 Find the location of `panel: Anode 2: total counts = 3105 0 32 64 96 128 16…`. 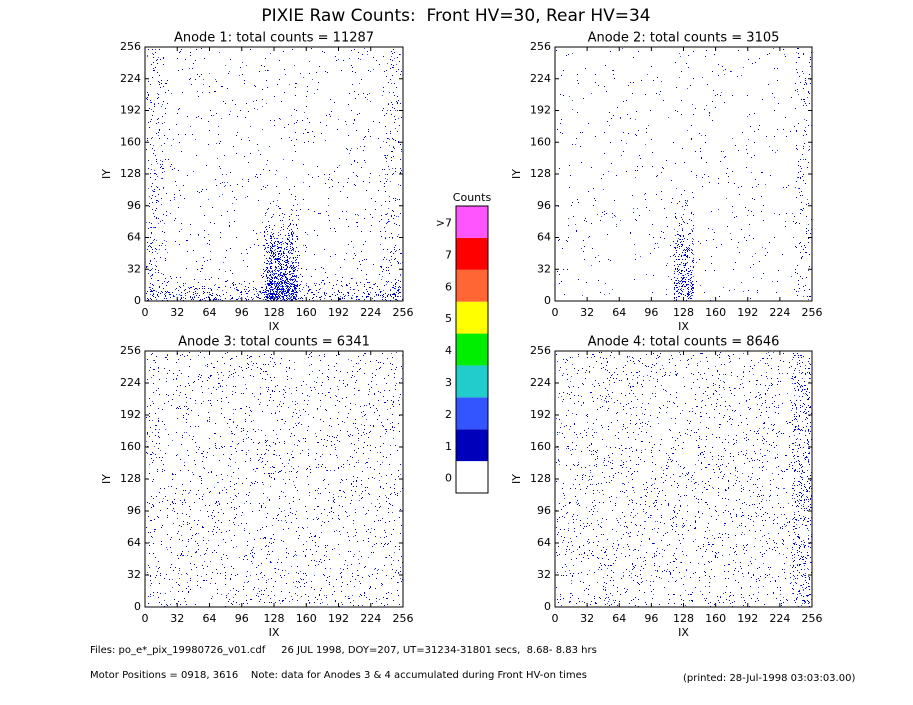

panel: Anode 2: total counts = 3105 0 32 64 96 128 16… is located at coordinates (666, 182).